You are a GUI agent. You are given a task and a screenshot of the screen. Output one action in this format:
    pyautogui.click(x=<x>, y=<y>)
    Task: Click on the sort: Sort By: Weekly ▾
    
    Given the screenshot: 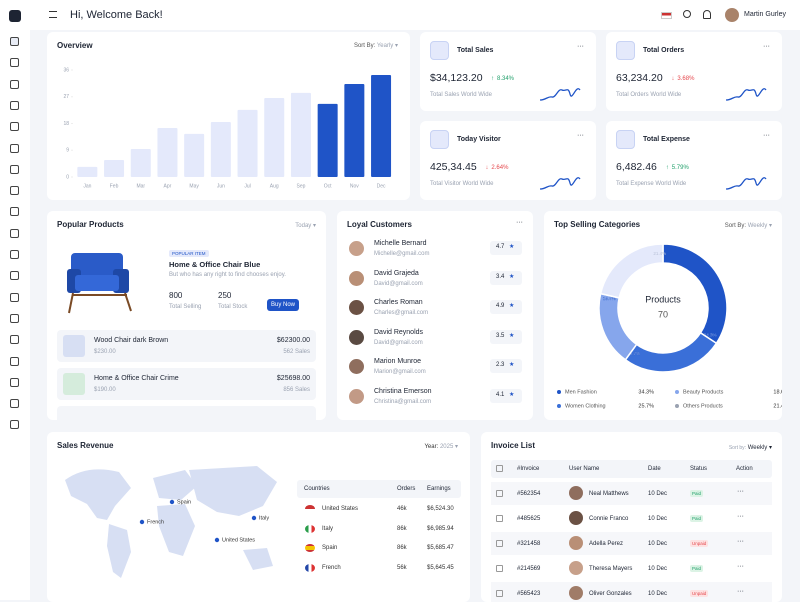 What is the action you would take?
    pyautogui.click(x=748, y=226)
    